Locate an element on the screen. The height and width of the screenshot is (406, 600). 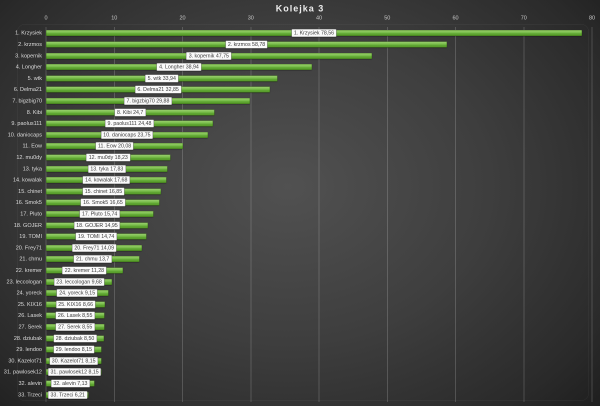
x-axis-tick-label: 70 is located at coordinates (523, 18).